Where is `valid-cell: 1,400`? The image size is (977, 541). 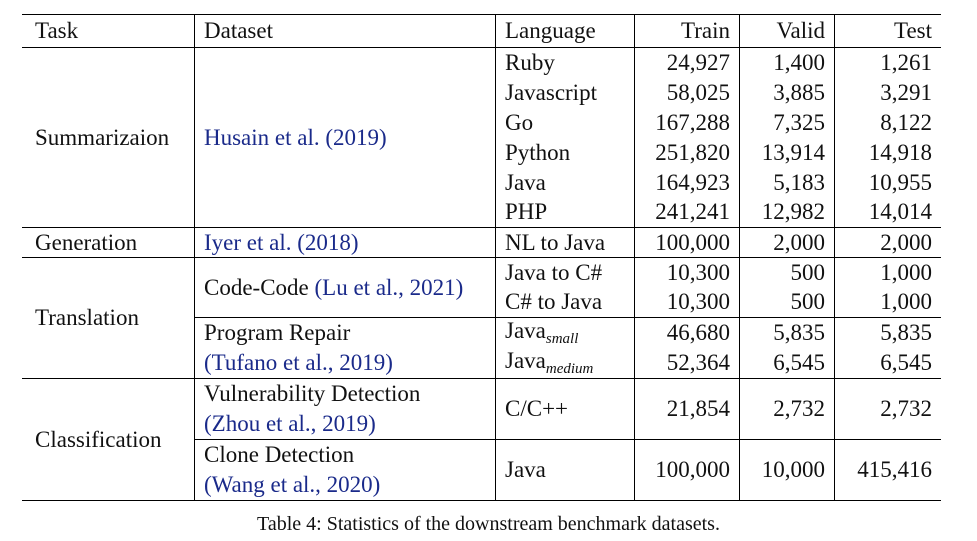 valid-cell: 1,400 is located at coordinates (787, 62).